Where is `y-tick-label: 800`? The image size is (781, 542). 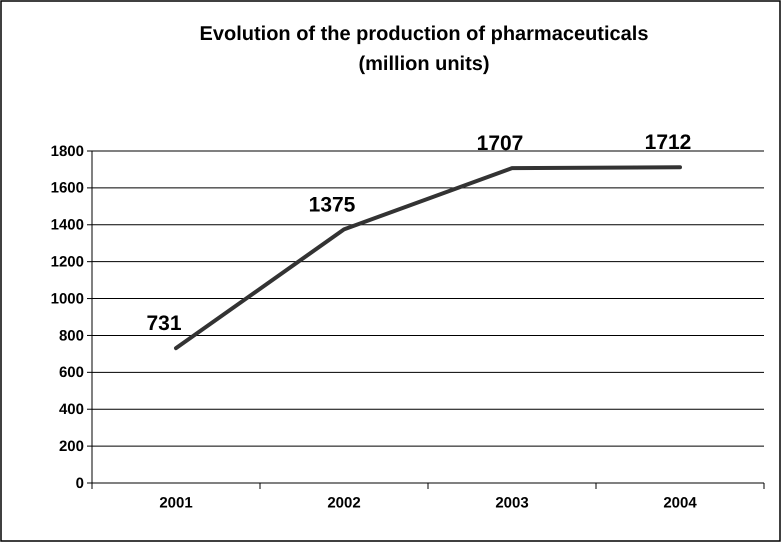 y-tick-label: 800 is located at coordinates (71, 335).